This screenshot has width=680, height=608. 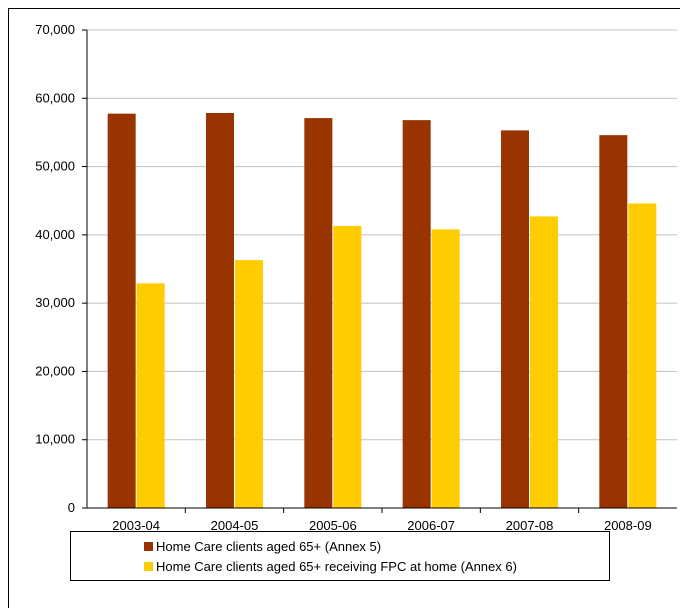 What do you see at coordinates (235, 525) in the screenshot?
I see `x-tick-label: 2004-05` at bounding box center [235, 525].